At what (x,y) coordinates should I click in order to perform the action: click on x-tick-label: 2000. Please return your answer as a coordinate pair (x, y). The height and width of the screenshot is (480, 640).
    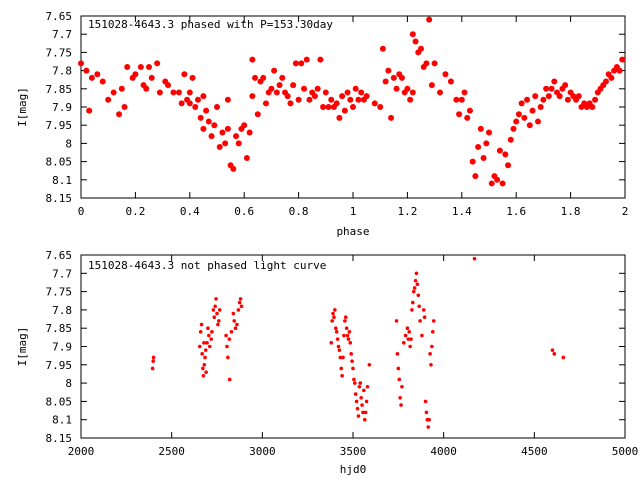
    Looking at the image, I should click on (81, 451).